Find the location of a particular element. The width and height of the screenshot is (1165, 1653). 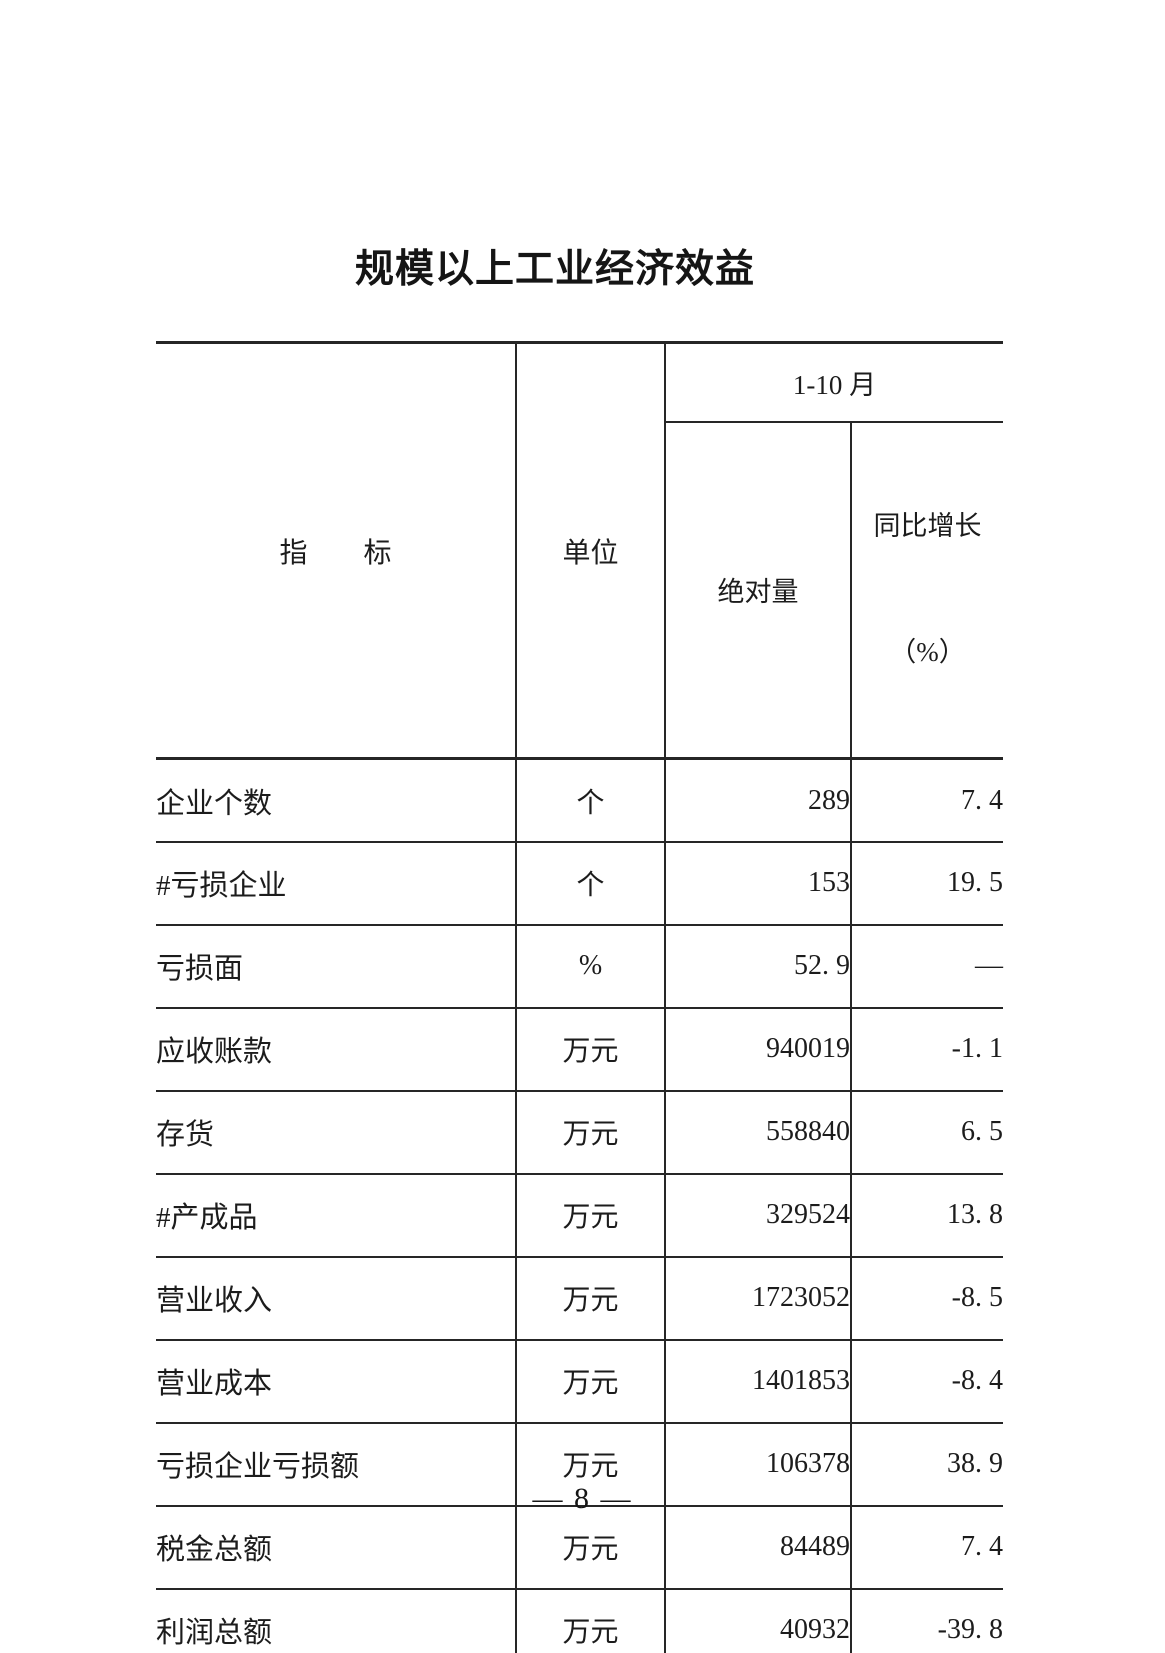

table-row: 应收账款 万元 940019 -1. 1 is located at coordinates (579, 1048).